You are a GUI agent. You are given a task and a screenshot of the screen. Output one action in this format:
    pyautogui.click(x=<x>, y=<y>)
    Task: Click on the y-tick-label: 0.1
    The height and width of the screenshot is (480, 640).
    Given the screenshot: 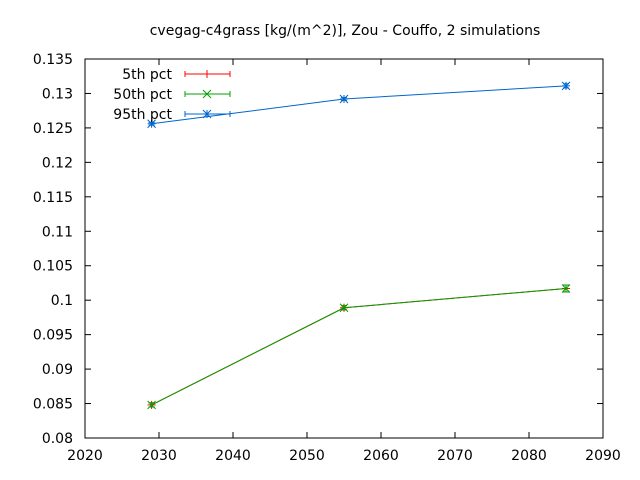 What is the action you would take?
    pyautogui.click(x=62, y=301)
    